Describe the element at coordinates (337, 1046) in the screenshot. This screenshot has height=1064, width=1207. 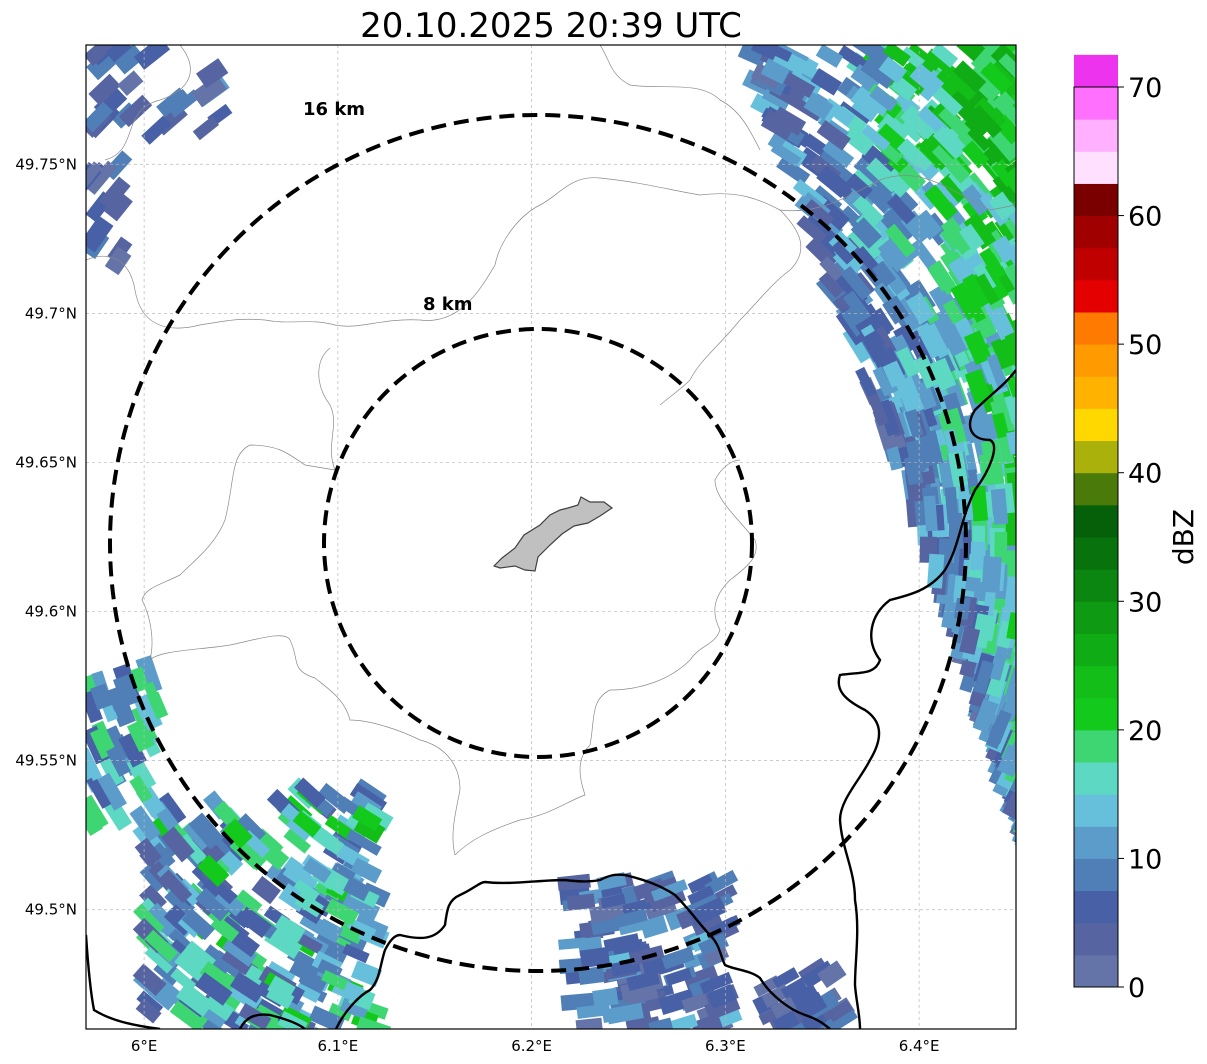
I see `x-tick-label: 6.1°E` at that location.